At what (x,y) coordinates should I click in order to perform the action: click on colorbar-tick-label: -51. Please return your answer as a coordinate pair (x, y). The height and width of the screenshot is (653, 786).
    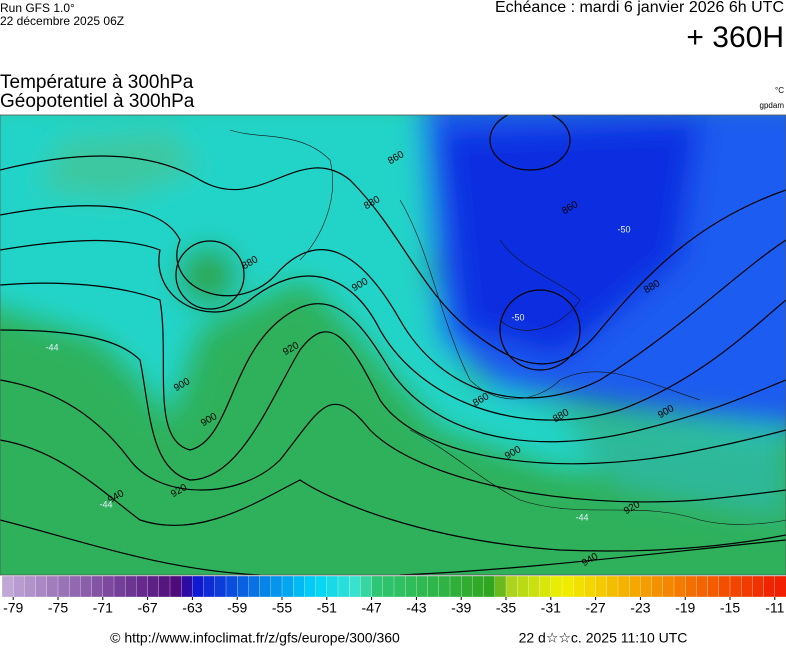
    Looking at the image, I should click on (327, 608).